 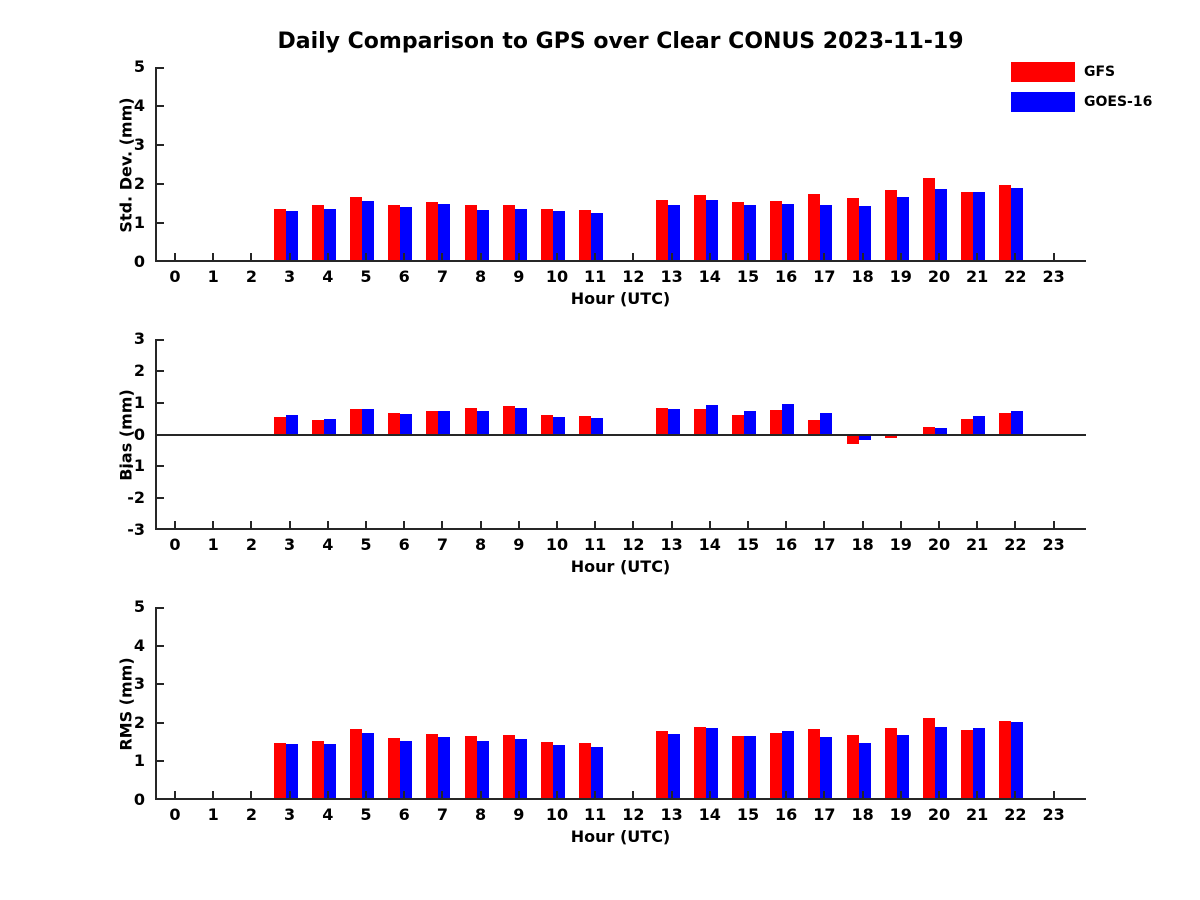 What do you see at coordinates (620, 434) in the screenshot?
I see `zero-line` at bounding box center [620, 434].